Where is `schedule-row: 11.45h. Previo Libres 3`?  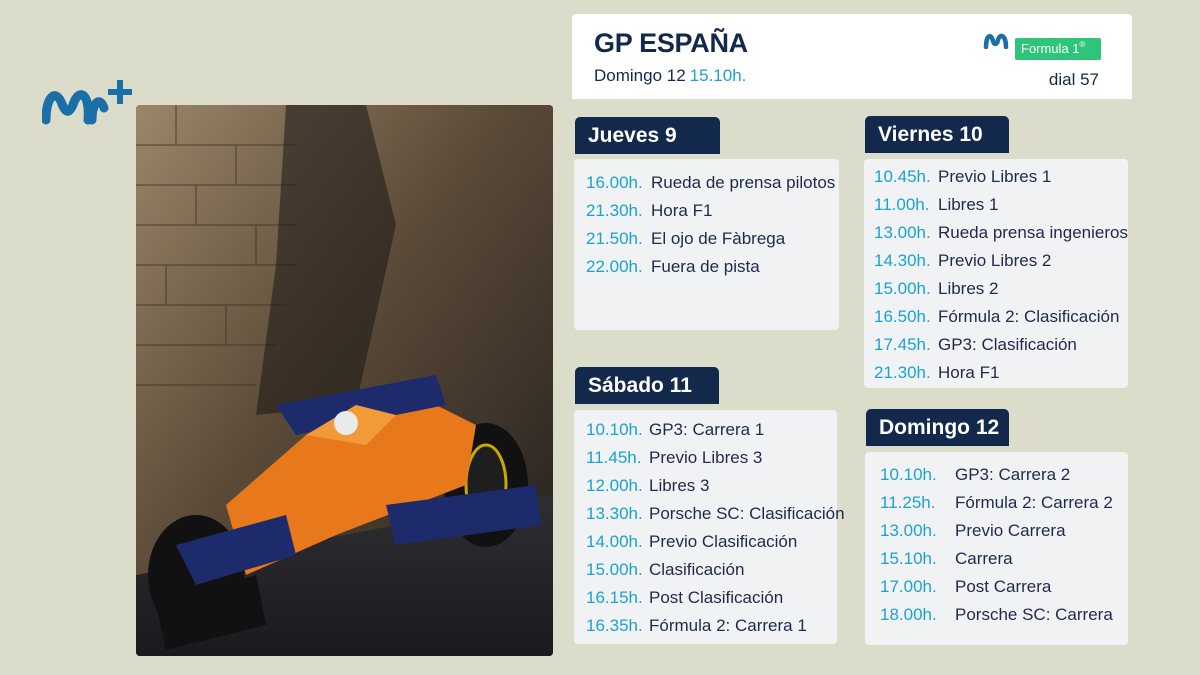 schedule-row: 11.45h. Previo Libres 3 is located at coordinates (705, 458).